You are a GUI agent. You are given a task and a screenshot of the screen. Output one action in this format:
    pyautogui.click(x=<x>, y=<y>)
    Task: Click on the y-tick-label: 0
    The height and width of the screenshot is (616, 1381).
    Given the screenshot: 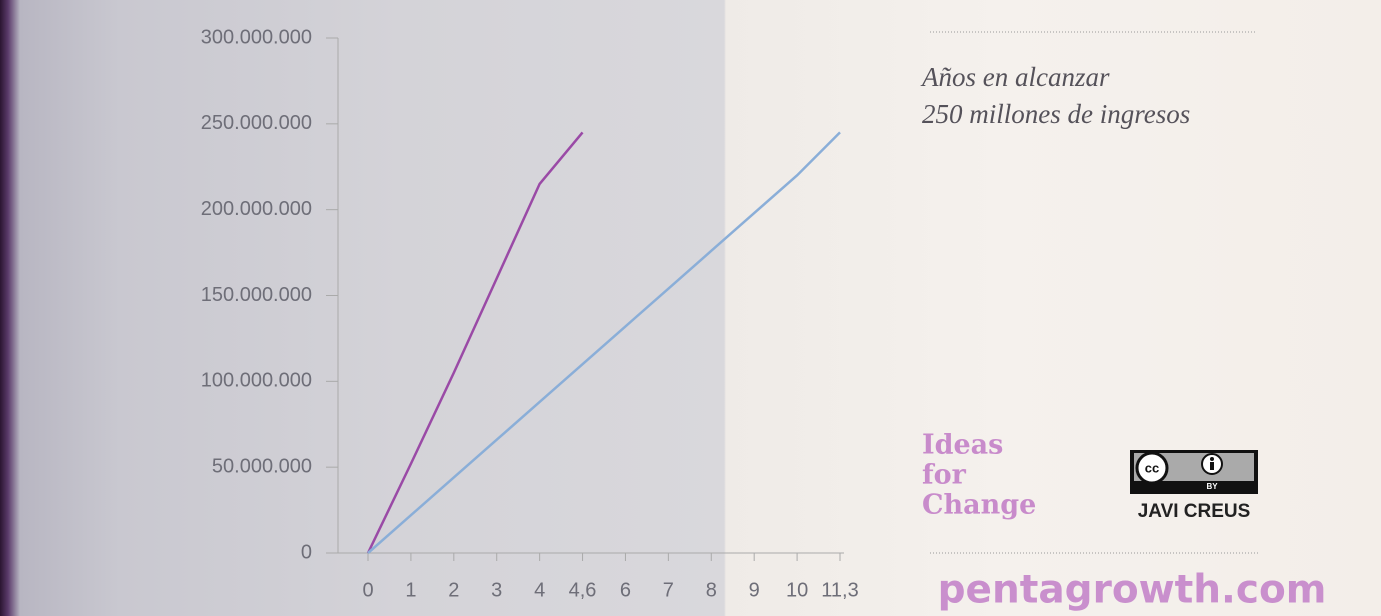 What is the action you would take?
    pyautogui.click(x=306, y=552)
    